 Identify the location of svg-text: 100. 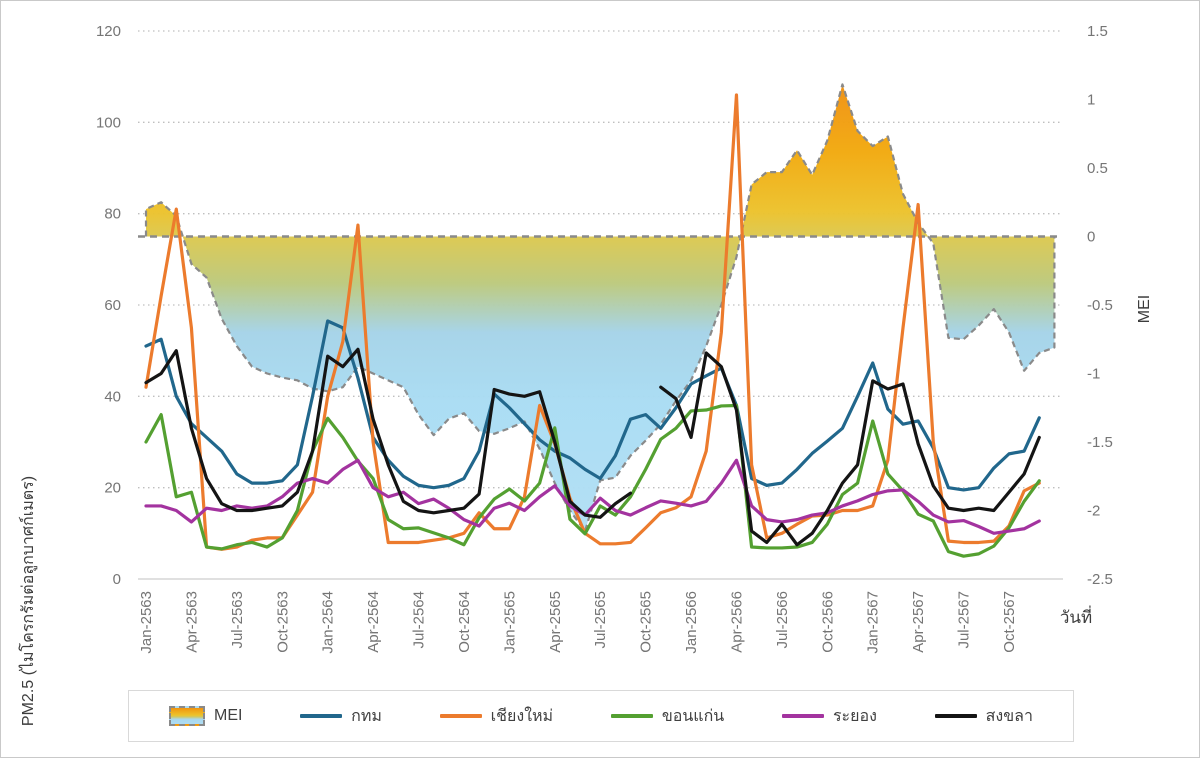
(108, 122).